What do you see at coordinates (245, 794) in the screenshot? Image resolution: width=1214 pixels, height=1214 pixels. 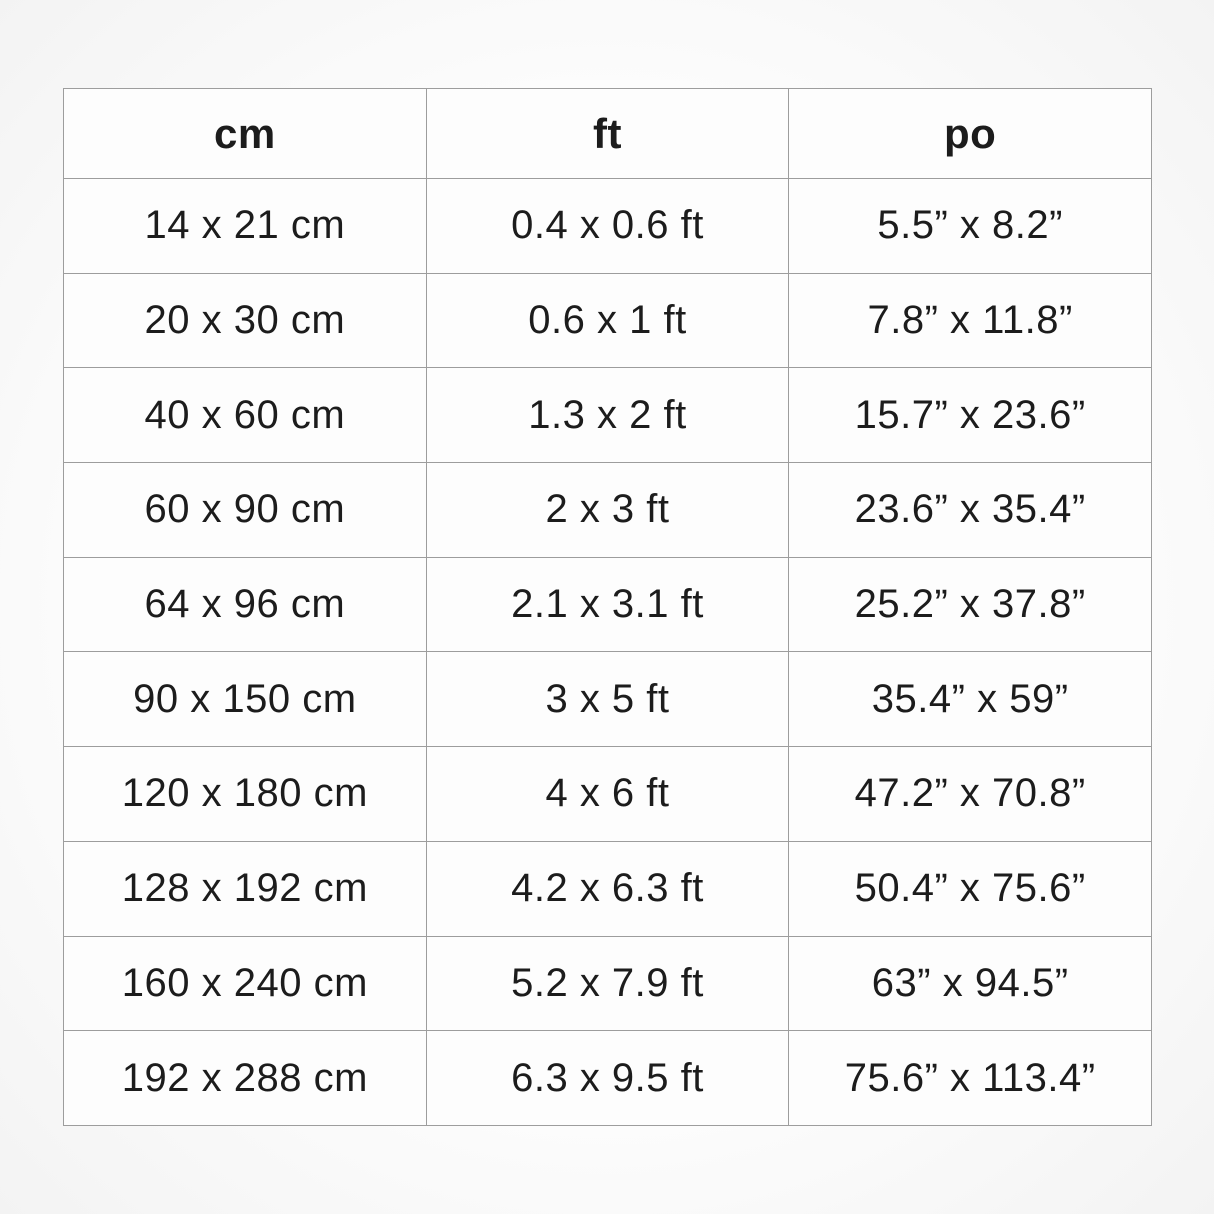 I see `cell-cm: 120 x 180 cm` at bounding box center [245, 794].